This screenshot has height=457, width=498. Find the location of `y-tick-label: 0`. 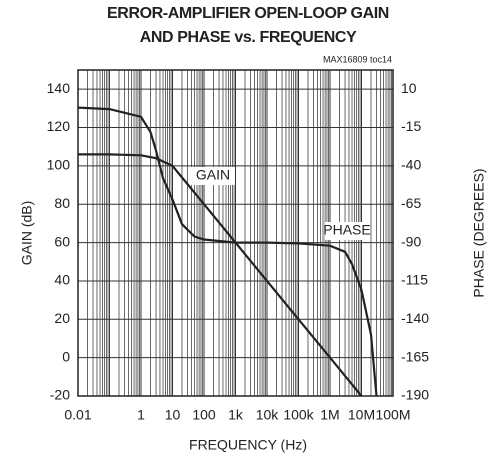

y-tick-label: 0 is located at coordinates (66, 356).